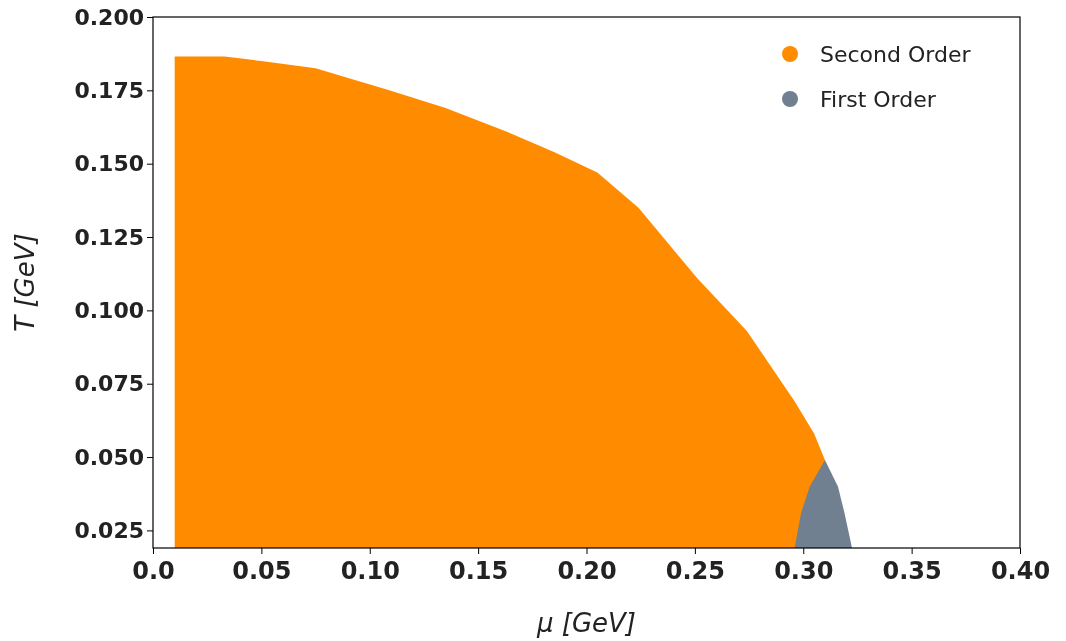  What do you see at coordinates (878, 99) in the screenshot?
I see `legend-label: First Order` at bounding box center [878, 99].